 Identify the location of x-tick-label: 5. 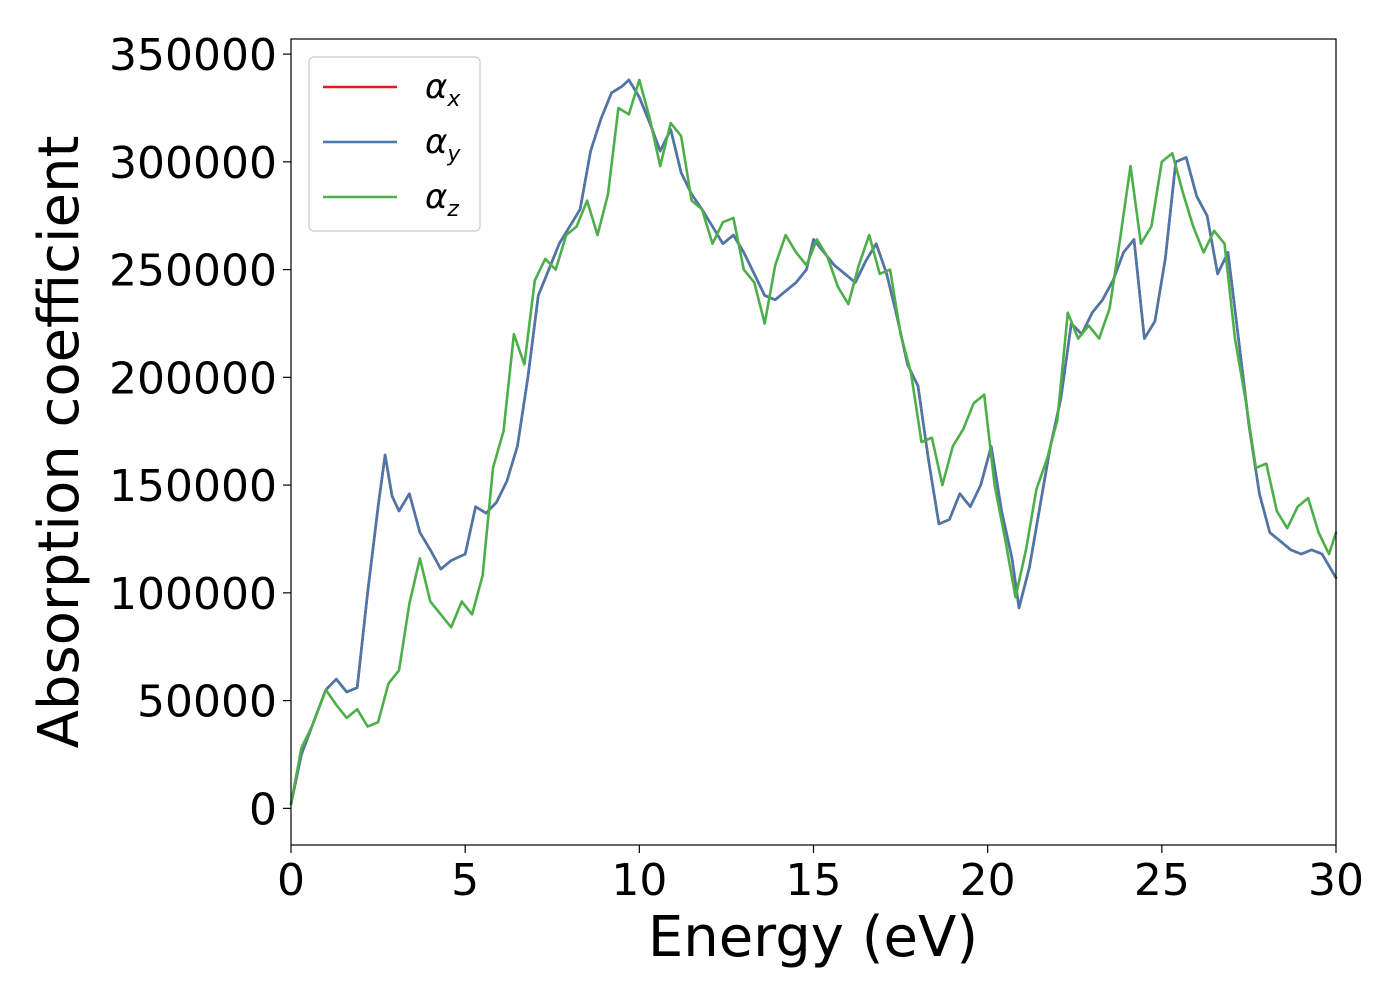
(465, 880).